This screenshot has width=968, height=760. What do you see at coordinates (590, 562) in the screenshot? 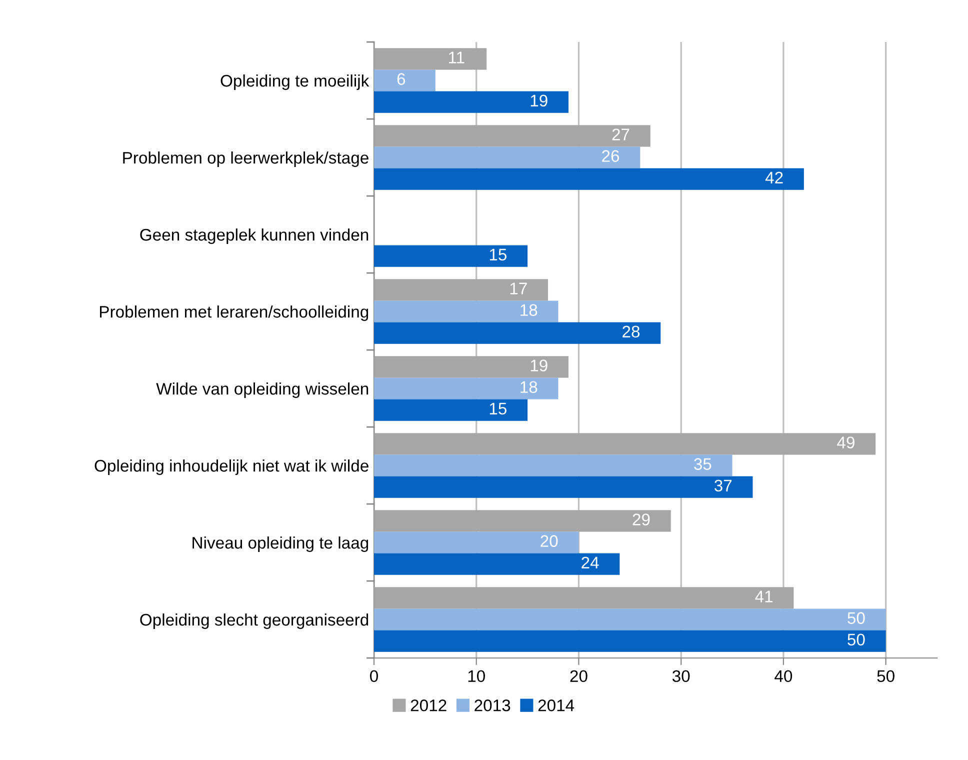
I see `data-label: 24` at bounding box center [590, 562].